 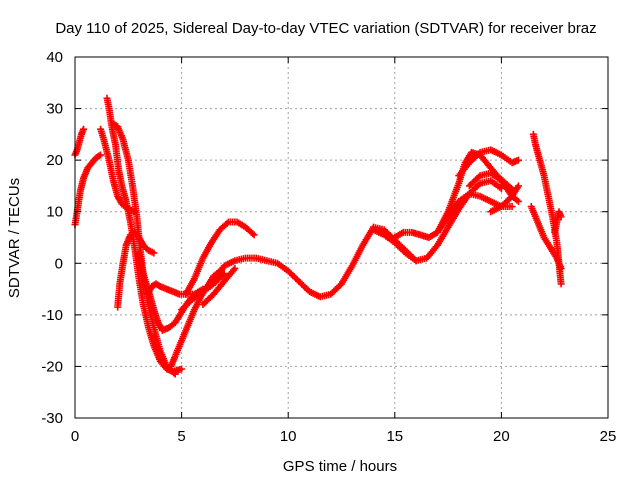 What do you see at coordinates (14, 238) in the screenshot?
I see `y-axis-label: SDTVAR / TECUs` at bounding box center [14, 238].